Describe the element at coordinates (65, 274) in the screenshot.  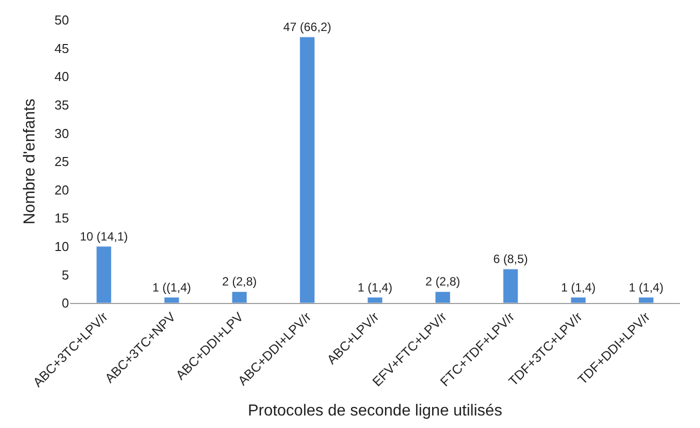
I see `y-tick-label: 5` at that location.